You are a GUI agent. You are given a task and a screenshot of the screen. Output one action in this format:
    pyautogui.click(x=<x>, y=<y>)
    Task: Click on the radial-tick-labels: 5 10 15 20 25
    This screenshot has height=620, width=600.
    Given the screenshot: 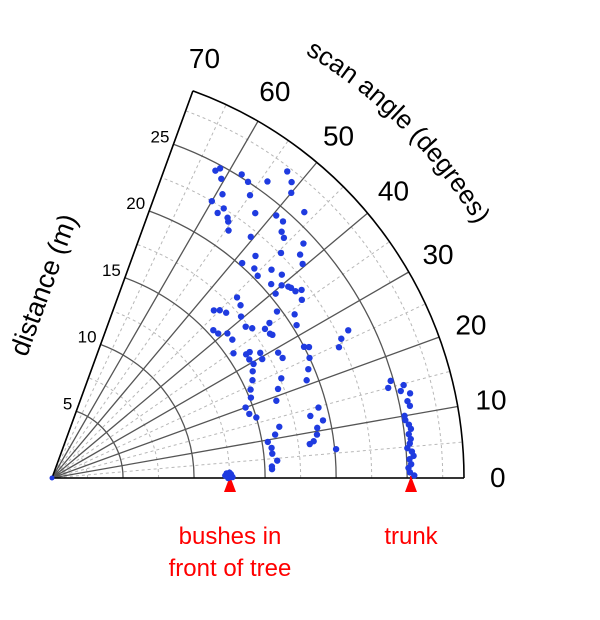 What is the action you would take?
    pyautogui.click(x=116, y=270)
    